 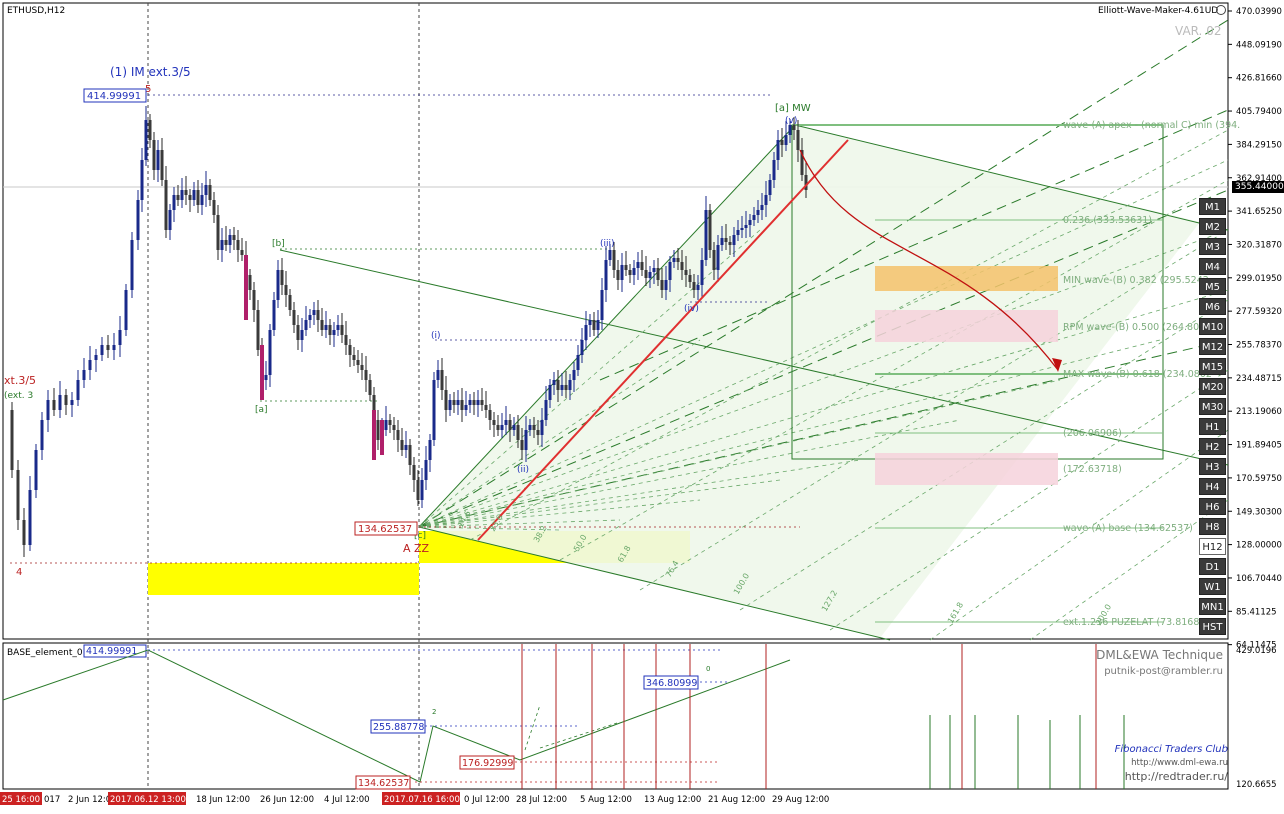 What do you see at coordinates (929, 260) in the screenshot?
I see `projection-curve` at bounding box center [929, 260].